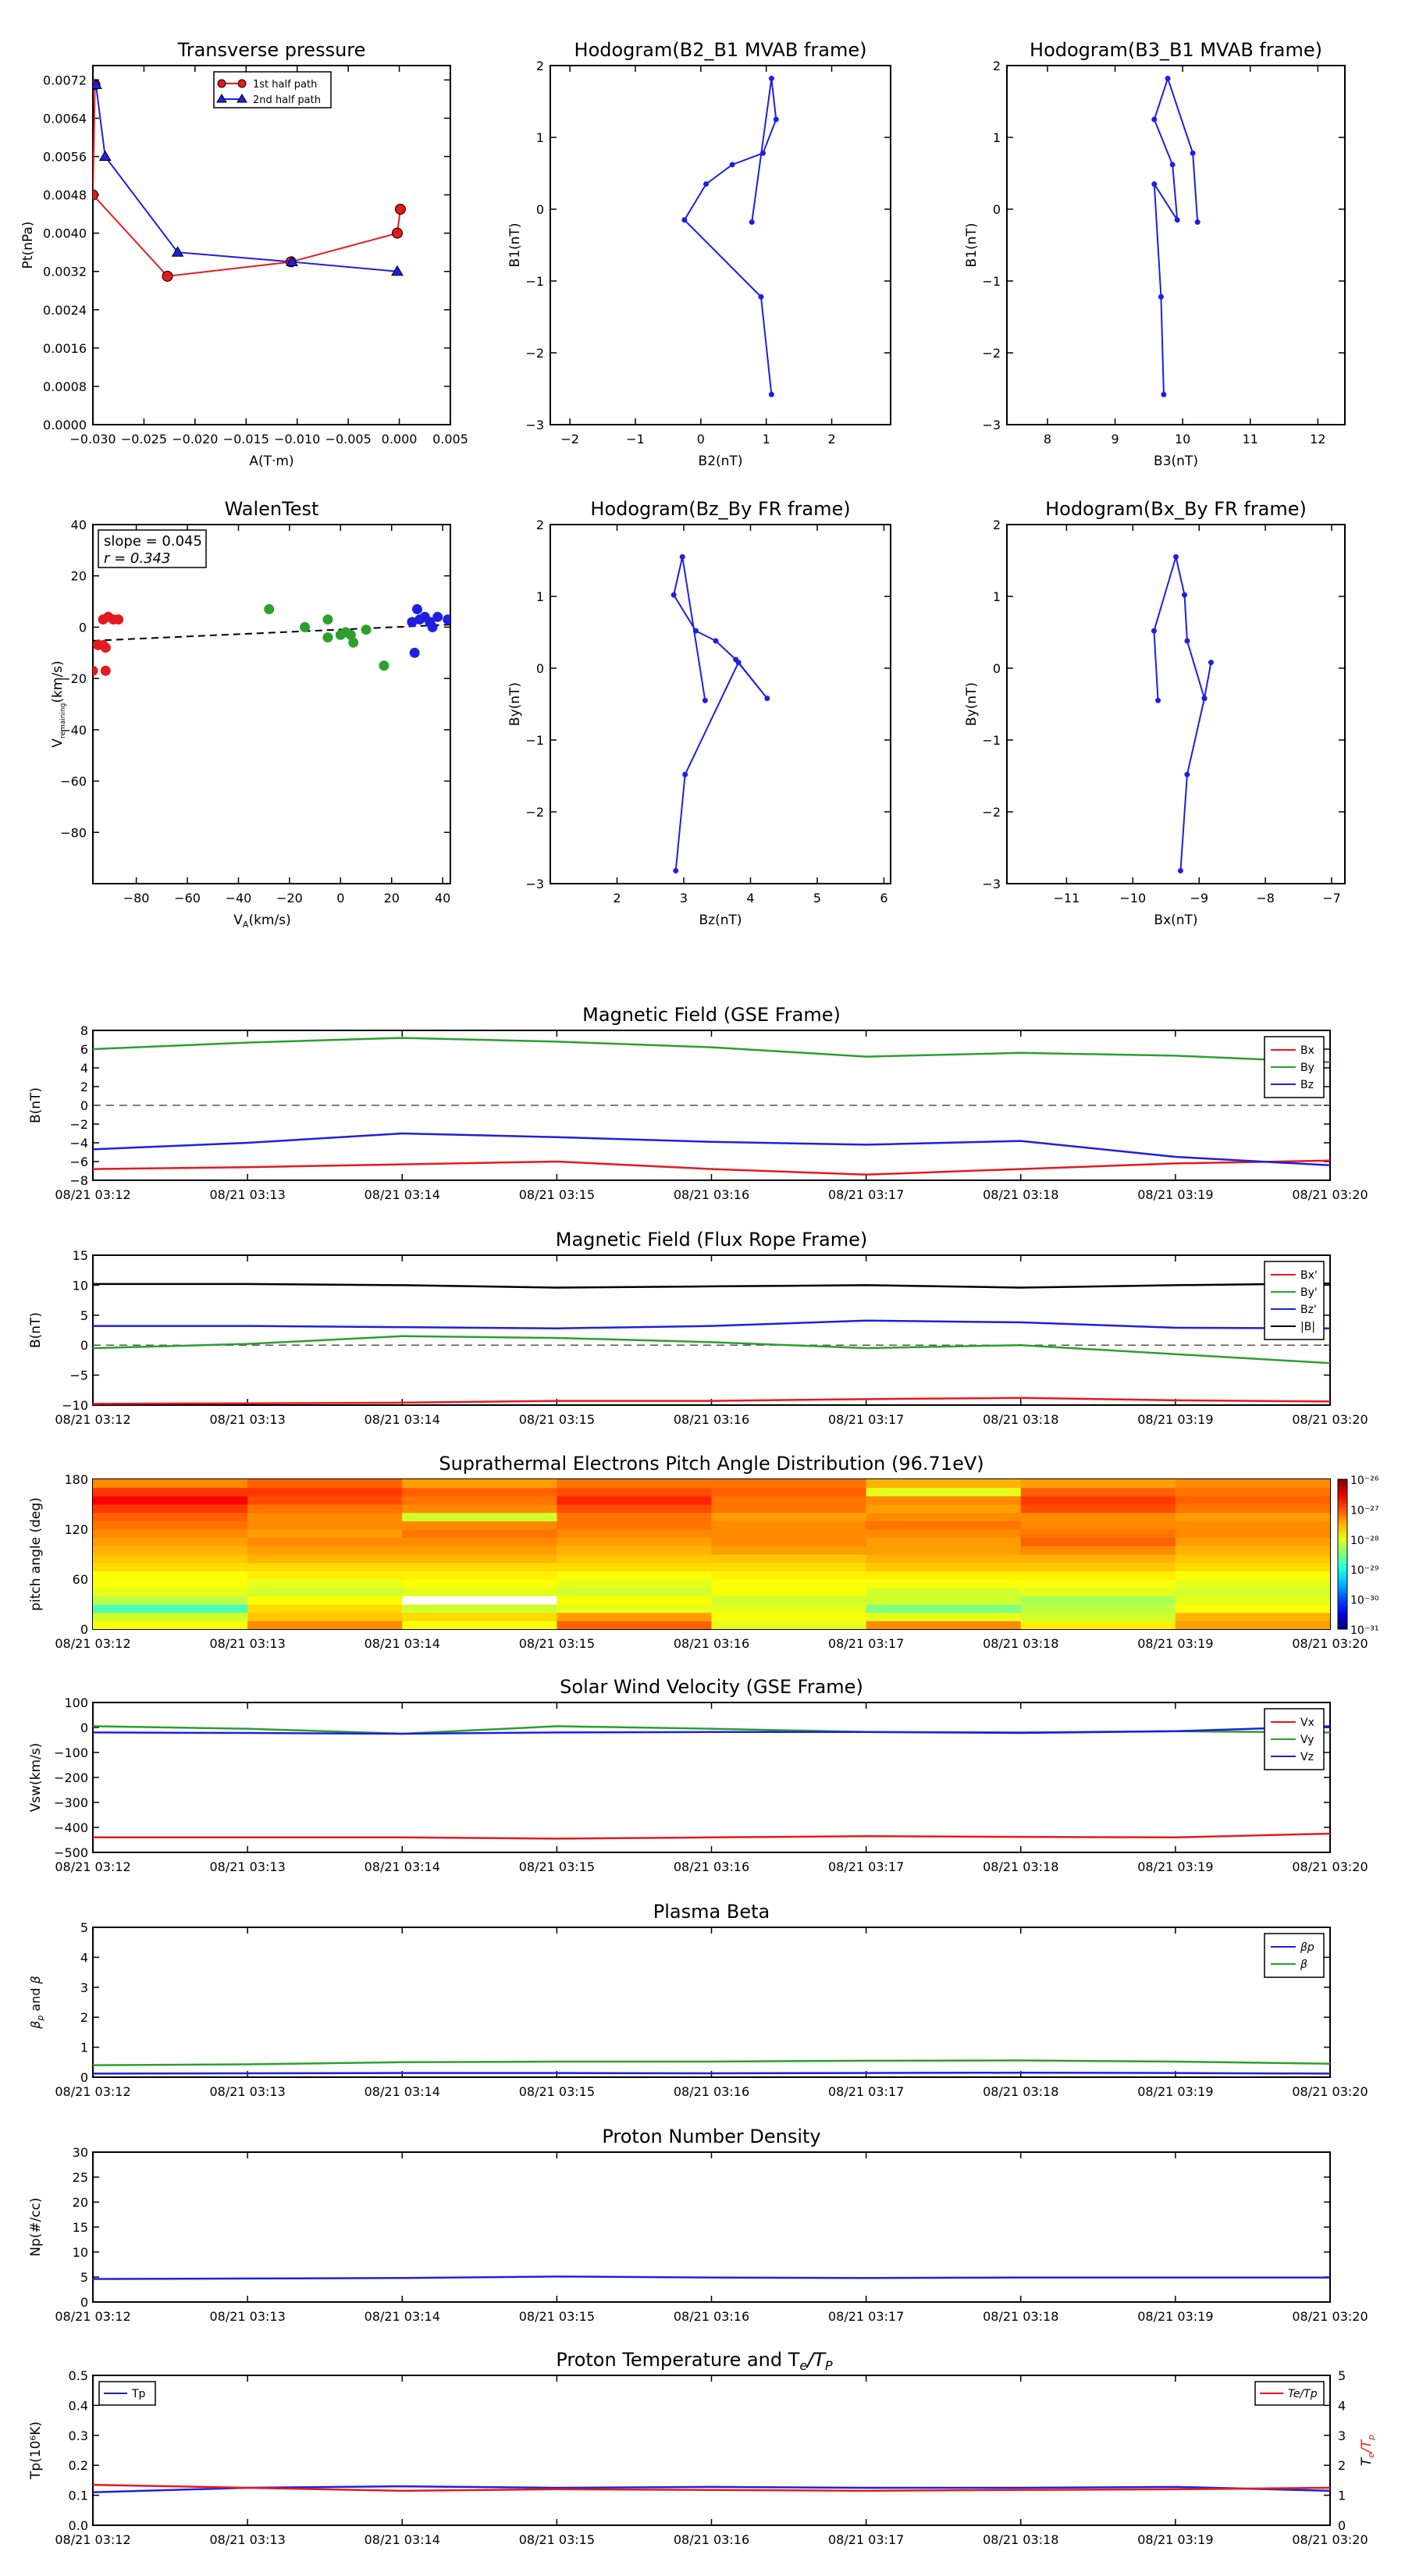 This screenshot has width=1405, height=2576. What do you see at coordinates (557, 1194) in the screenshot?
I see `x-tick-label: 08/21 03:15` at bounding box center [557, 1194].